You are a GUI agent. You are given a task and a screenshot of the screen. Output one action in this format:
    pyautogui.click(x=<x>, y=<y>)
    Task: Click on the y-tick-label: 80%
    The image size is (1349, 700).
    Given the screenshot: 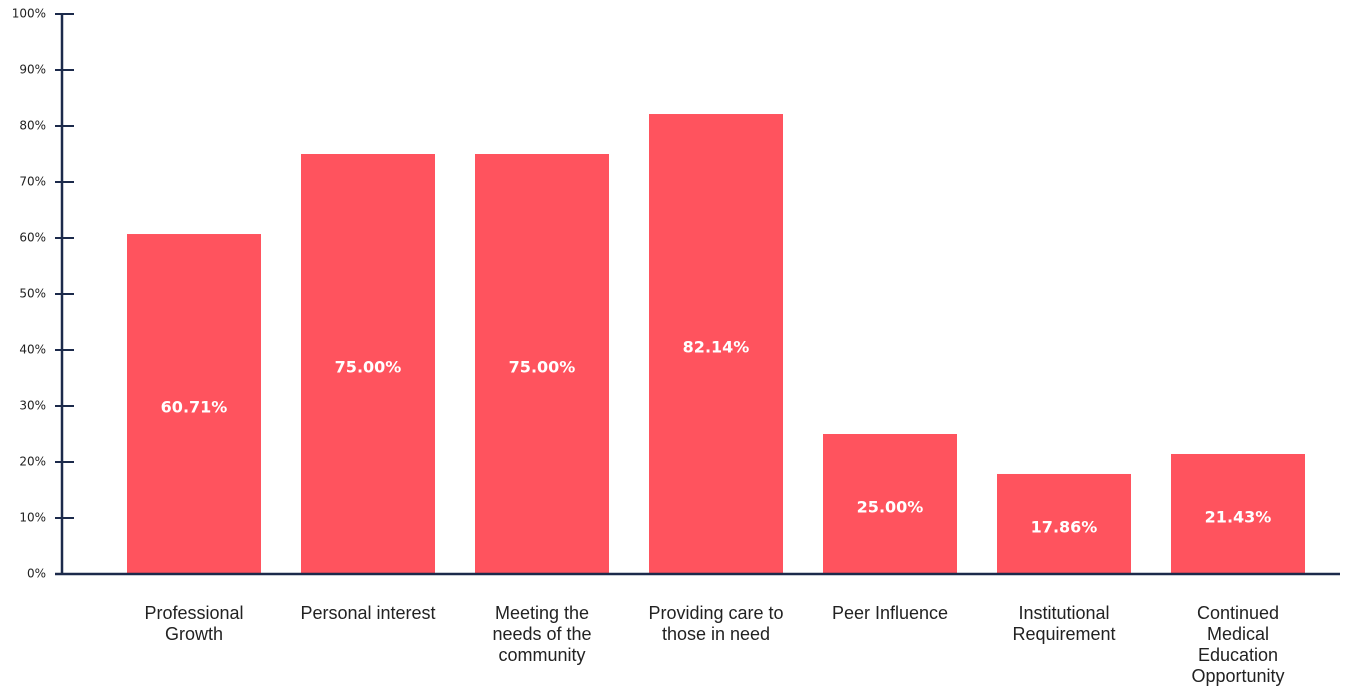 What is the action you would take?
    pyautogui.click(x=32, y=126)
    